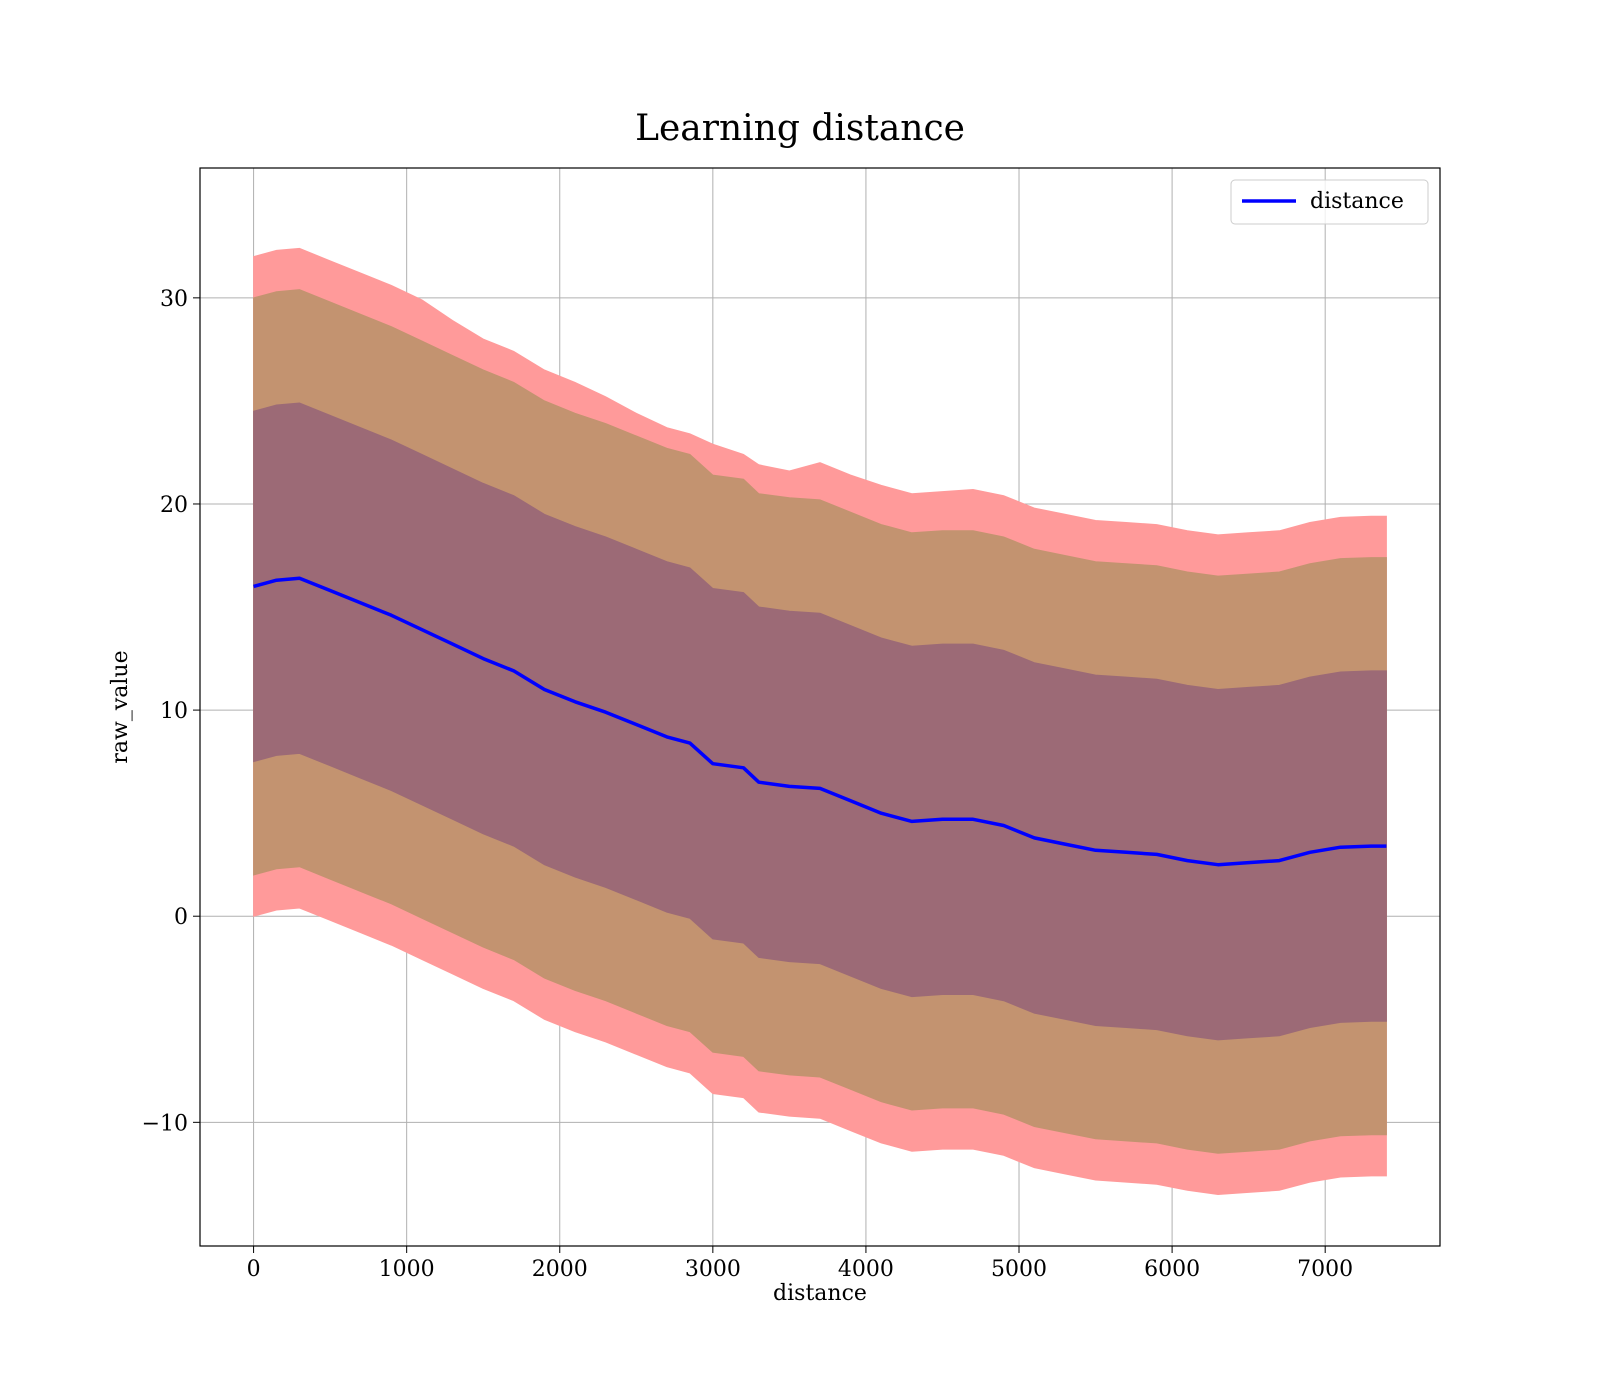 This screenshot has height=1400, width=1600. Describe the element at coordinates (174, 711) in the screenshot. I see `y-tick-label-2: 10` at that location.